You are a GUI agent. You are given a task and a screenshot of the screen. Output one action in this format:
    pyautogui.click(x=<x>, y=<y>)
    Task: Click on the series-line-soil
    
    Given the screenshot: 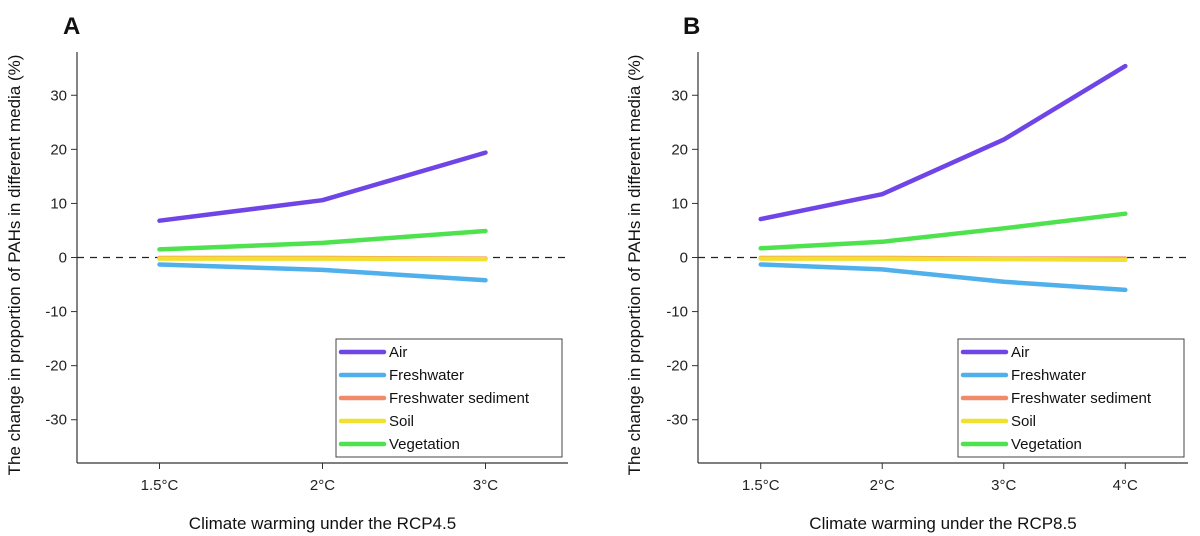 What is the action you would take?
    pyautogui.click(x=943, y=259)
    